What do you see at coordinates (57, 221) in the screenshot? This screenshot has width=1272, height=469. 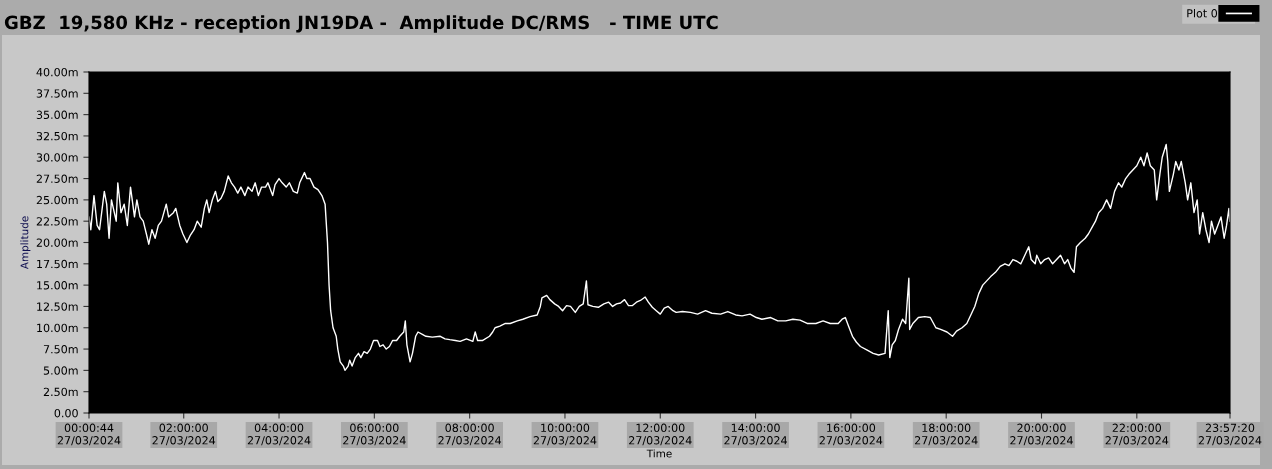 I see `y-tick-label: 22.50m` at bounding box center [57, 221].